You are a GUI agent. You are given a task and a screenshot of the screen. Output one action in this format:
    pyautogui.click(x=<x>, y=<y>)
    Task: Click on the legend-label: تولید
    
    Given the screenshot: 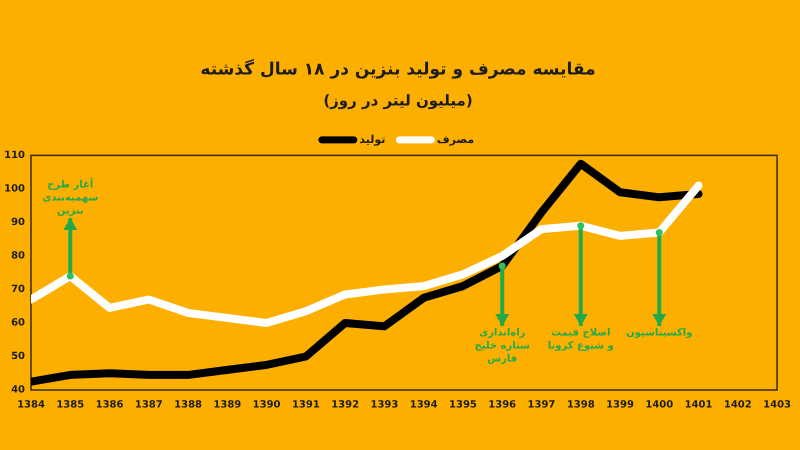 What is the action you would take?
    pyautogui.click(x=372, y=139)
    